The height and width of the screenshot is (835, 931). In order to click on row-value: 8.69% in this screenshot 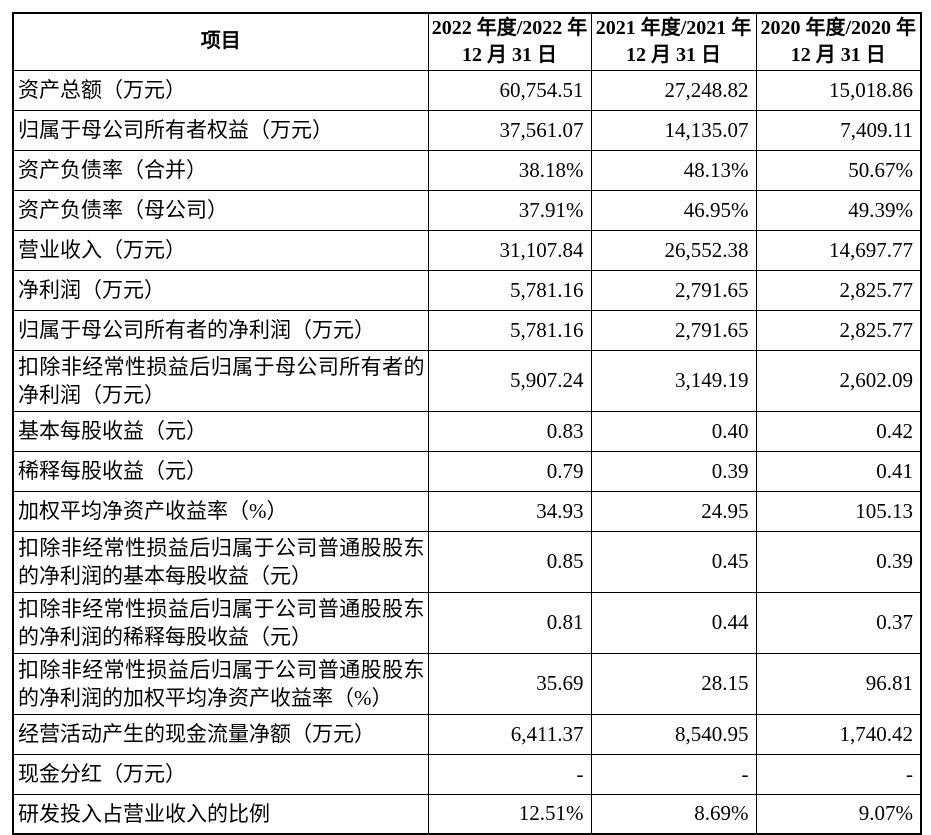, I will do `click(673, 814)`.